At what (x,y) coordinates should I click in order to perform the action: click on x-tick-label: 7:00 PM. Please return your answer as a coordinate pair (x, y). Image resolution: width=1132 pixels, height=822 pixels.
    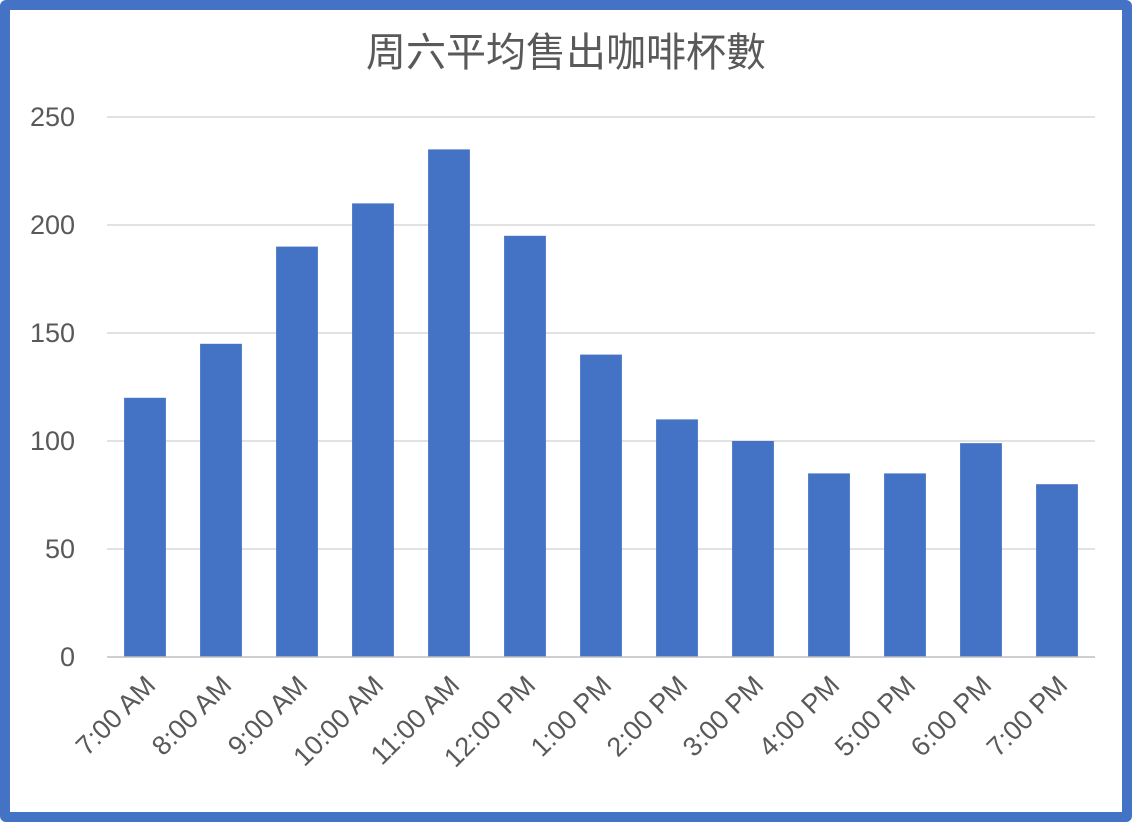
    Looking at the image, I should click on (1027, 716).